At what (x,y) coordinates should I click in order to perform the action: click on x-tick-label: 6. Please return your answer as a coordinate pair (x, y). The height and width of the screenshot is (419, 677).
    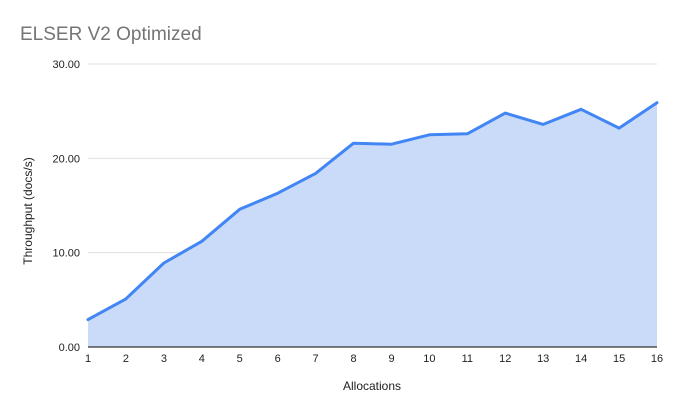
    Looking at the image, I should click on (278, 359).